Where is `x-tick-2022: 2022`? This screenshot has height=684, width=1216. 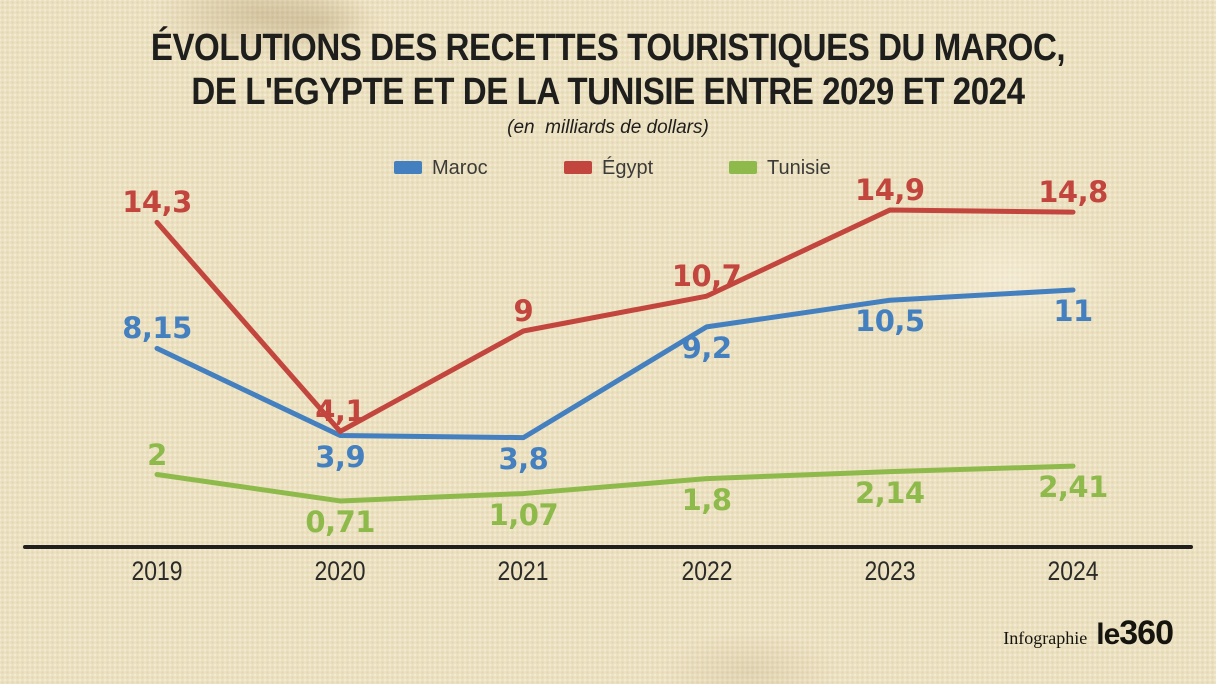
x-tick-2022: 2022 is located at coordinates (707, 571).